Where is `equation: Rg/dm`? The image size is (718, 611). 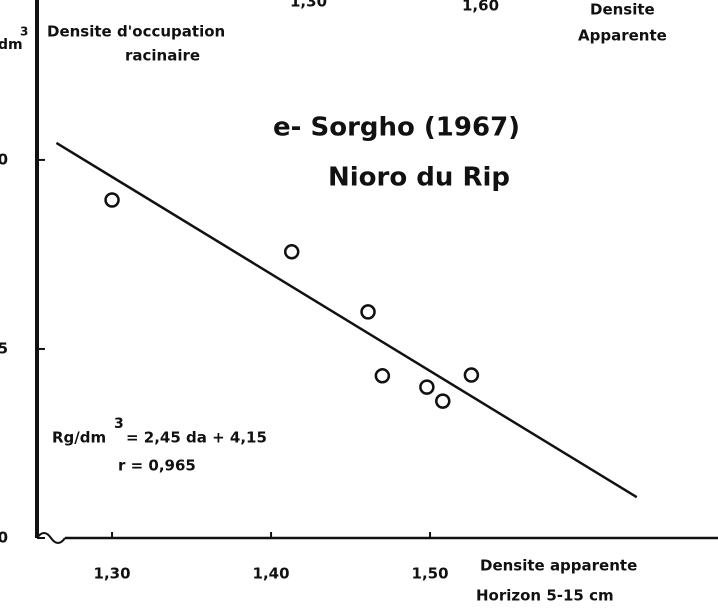 equation: Rg/dm is located at coordinates (79, 438).